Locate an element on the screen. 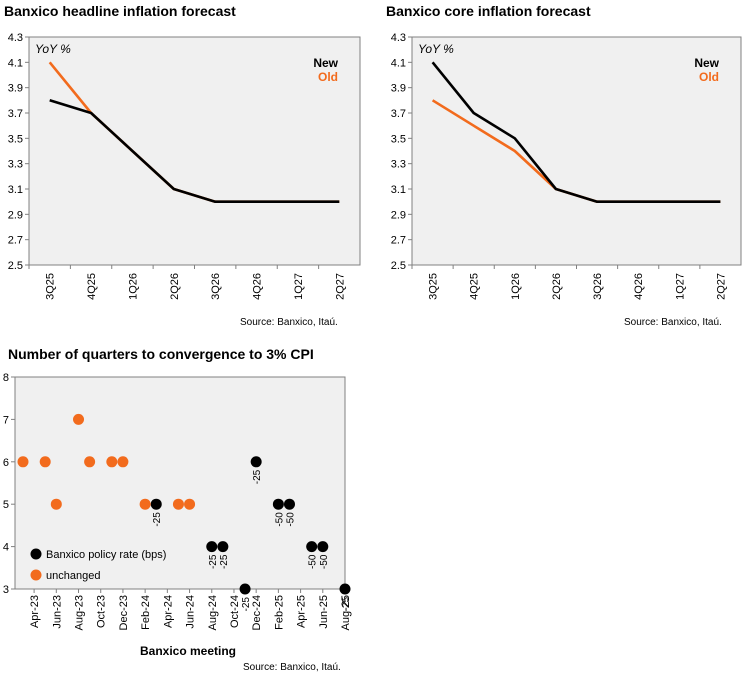 This screenshot has height=677, width=749. core-y-tick-label: 2.9 is located at coordinates (398, 215).